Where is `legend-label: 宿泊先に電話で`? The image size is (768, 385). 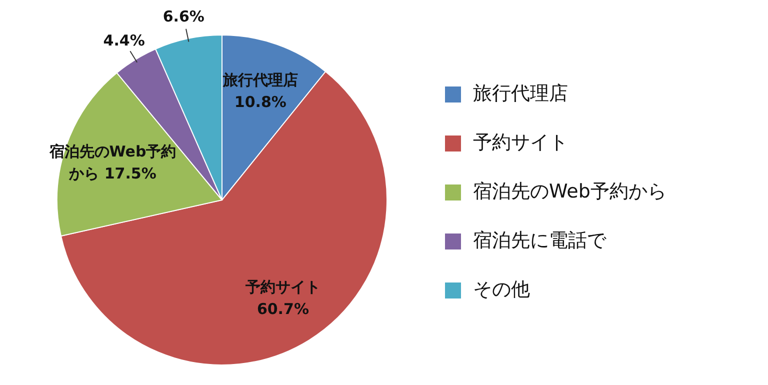 legend-label: 宿泊先に電話で is located at coordinates (540, 241).